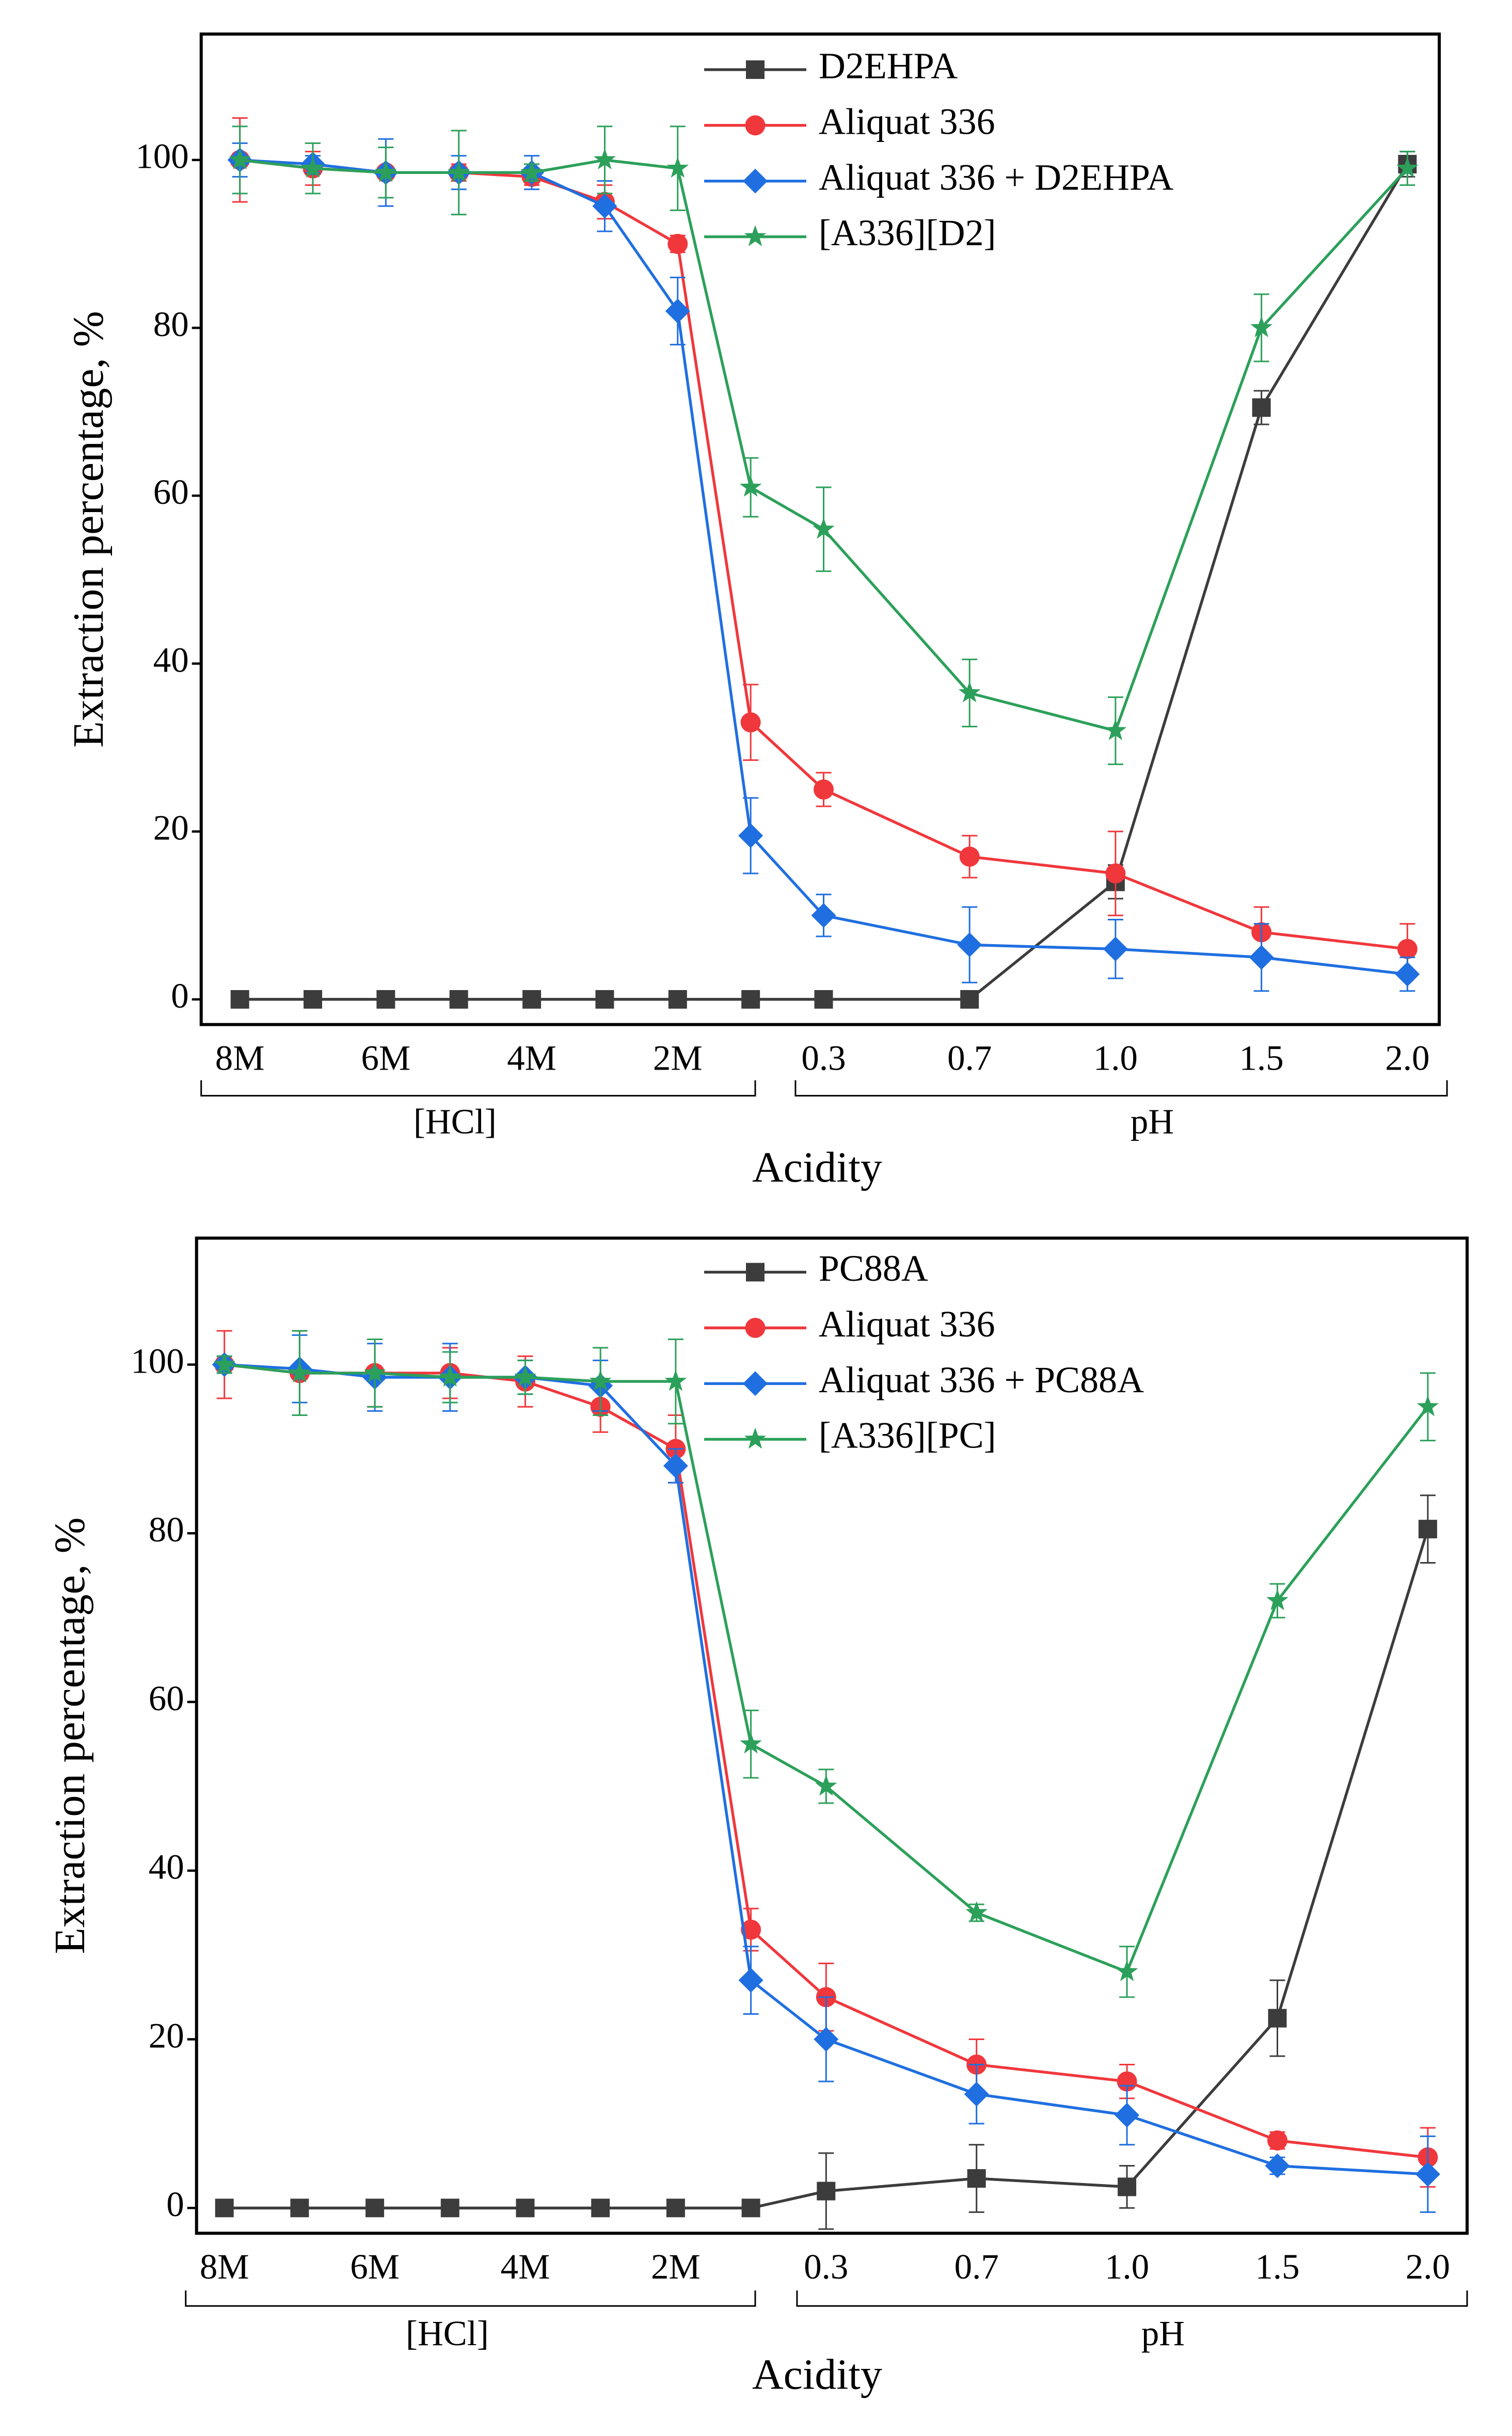 The image size is (1512, 2436). What do you see at coordinates (180, 996) in the screenshot?
I see `y-tick-label: 0` at bounding box center [180, 996].